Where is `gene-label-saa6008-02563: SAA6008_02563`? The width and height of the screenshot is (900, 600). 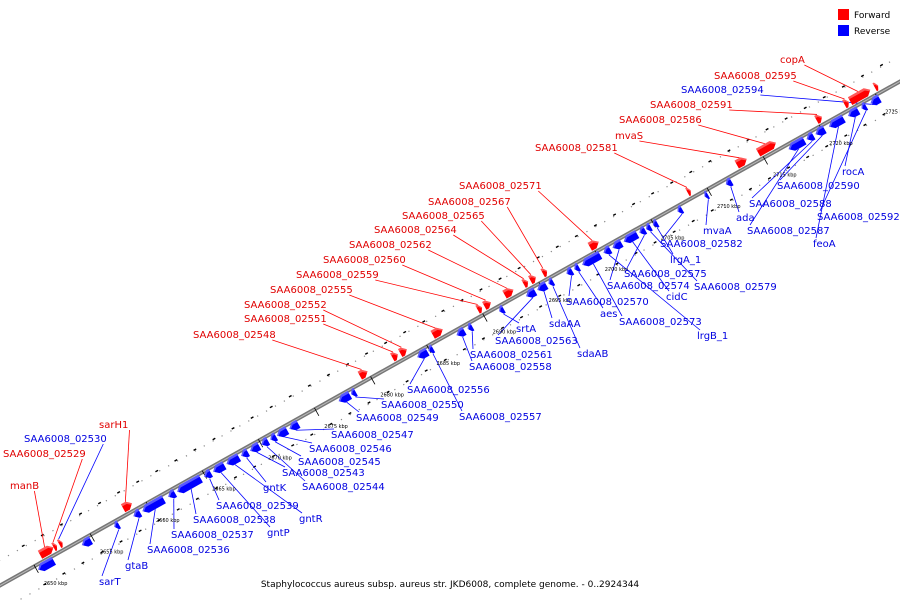
gene-label-saa6008-02563: SAA6008_02563 is located at coordinates (536, 341).